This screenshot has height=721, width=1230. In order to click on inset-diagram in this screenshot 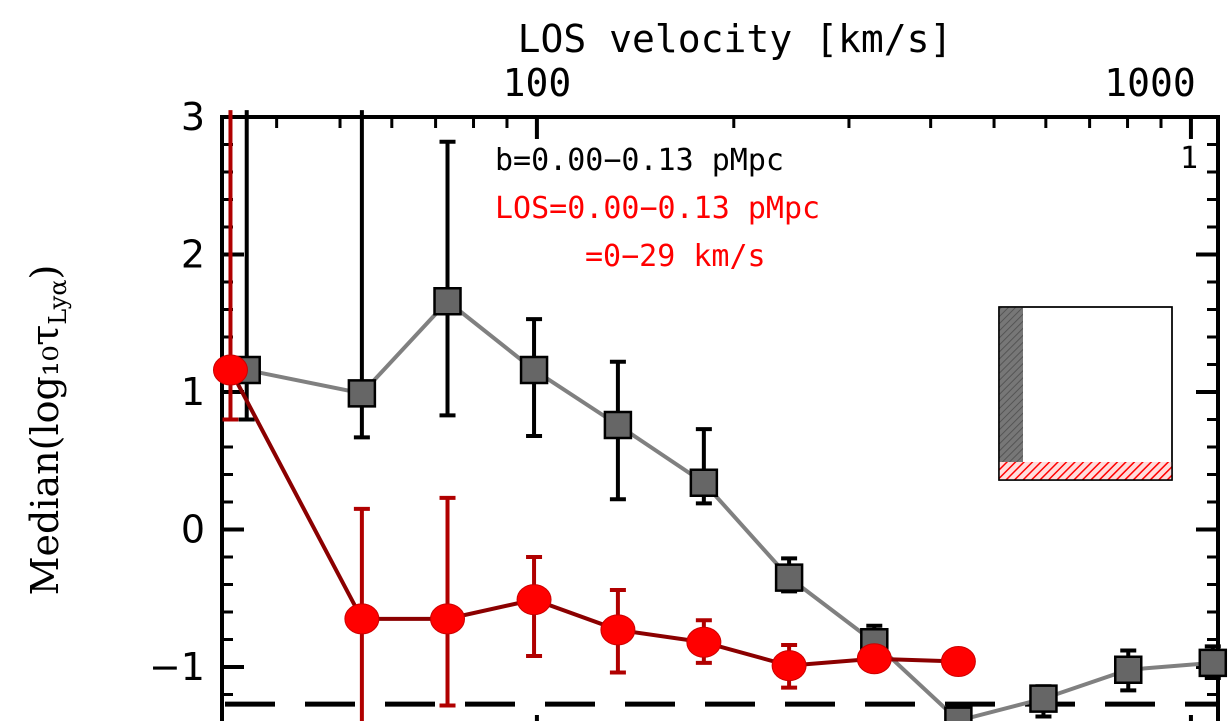, I will do `click(1085, 393)`.